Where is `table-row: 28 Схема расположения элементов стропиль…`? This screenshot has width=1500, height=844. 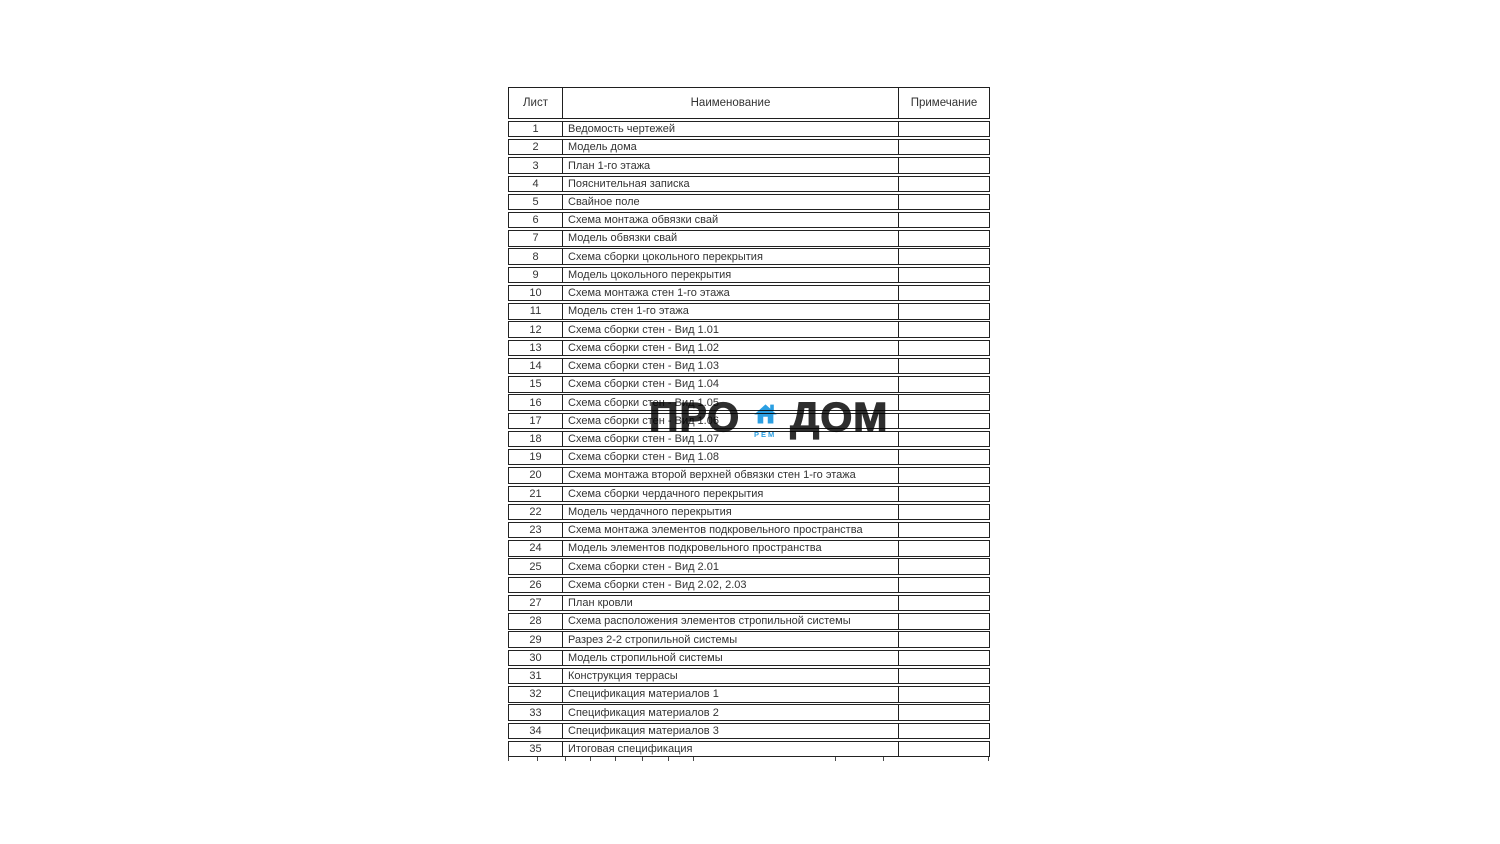
table-row: 28 Схема расположения элементов стропиль… is located at coordinates (749, 621).